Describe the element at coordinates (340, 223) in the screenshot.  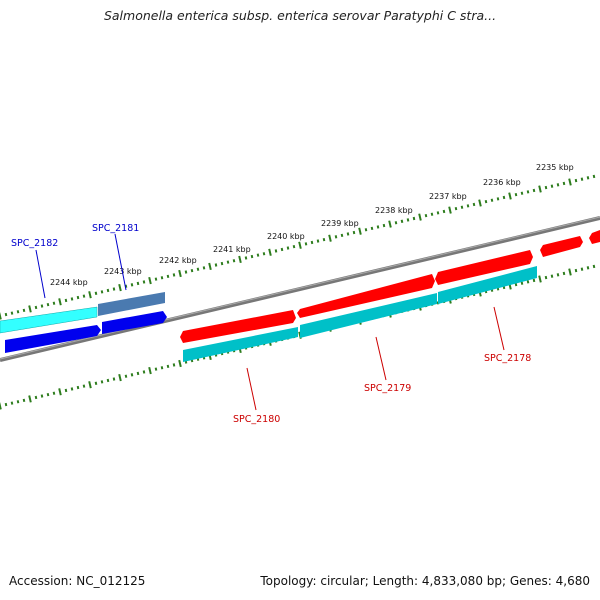
I see `scale-label: 2239 kbp` at that location.